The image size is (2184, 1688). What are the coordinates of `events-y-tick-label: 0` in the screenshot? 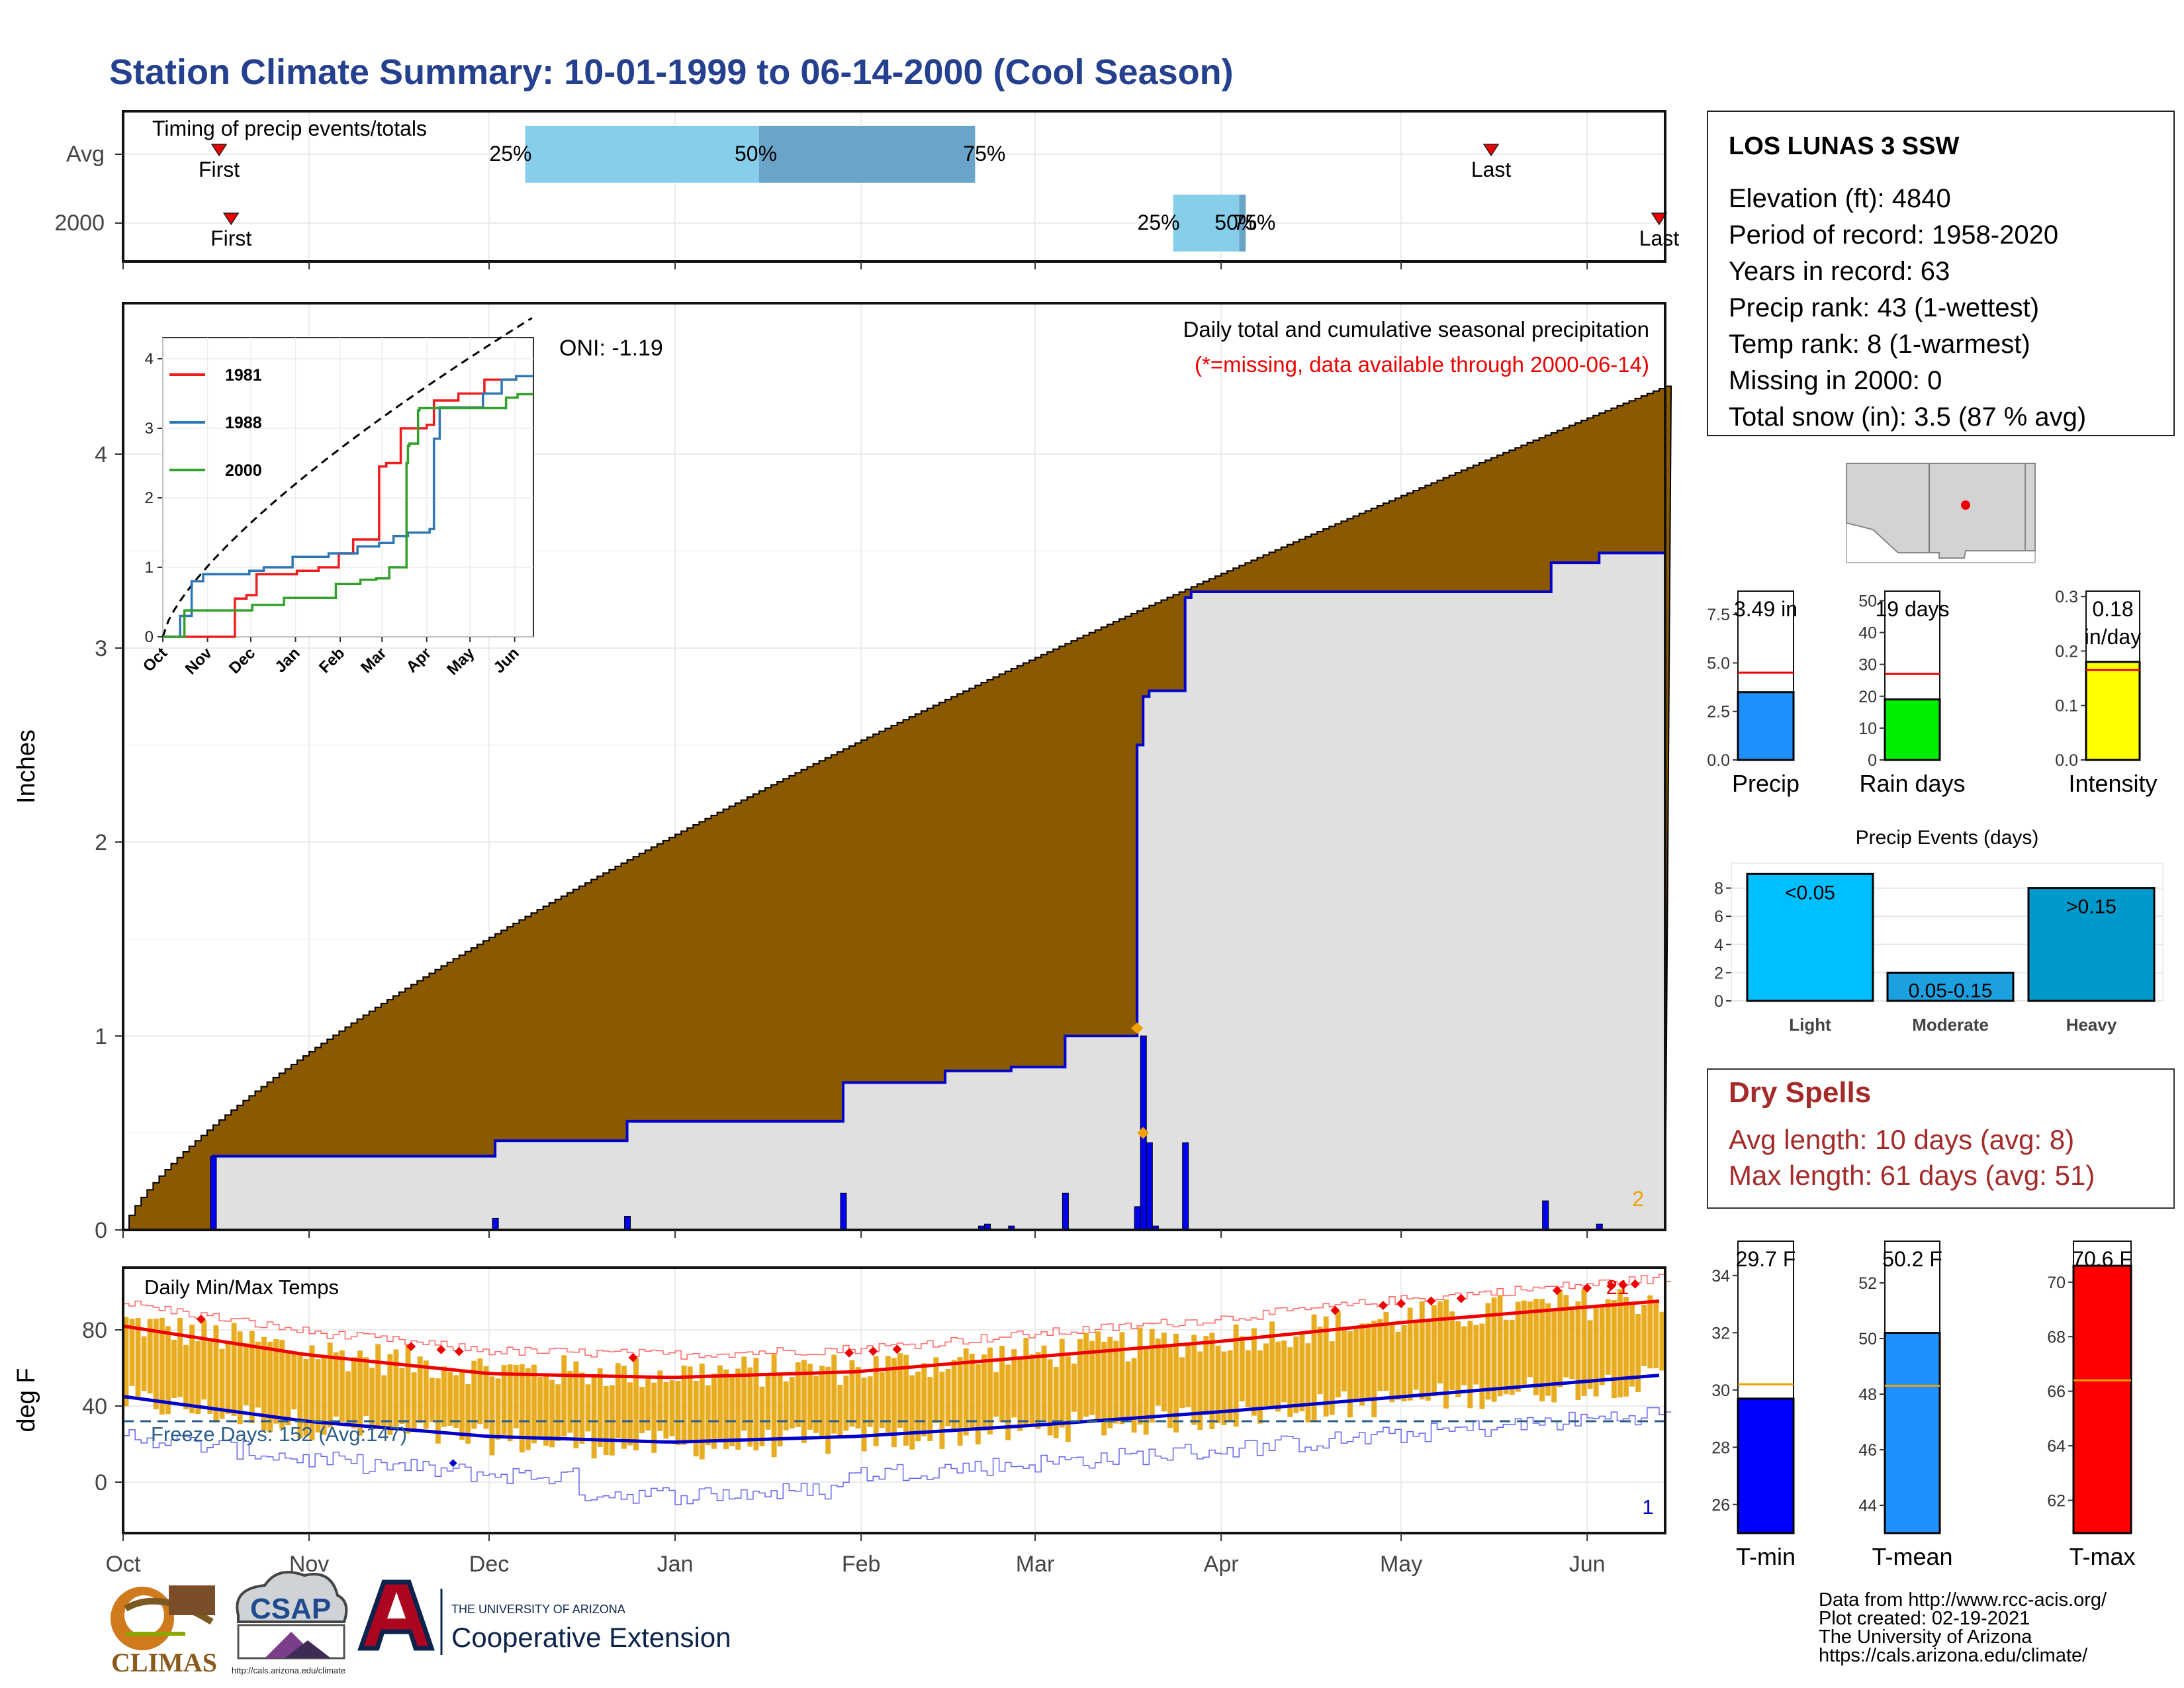 It's located at (1718, 1001).